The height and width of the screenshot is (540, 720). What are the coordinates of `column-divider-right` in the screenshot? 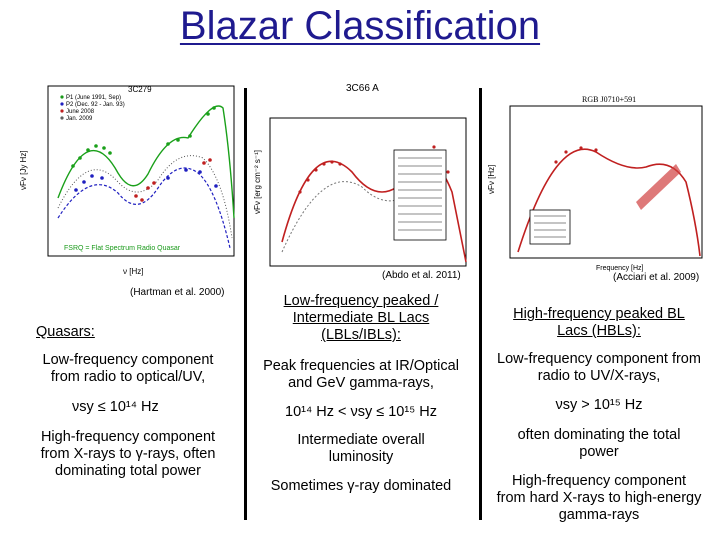 It's located at (480, 304).